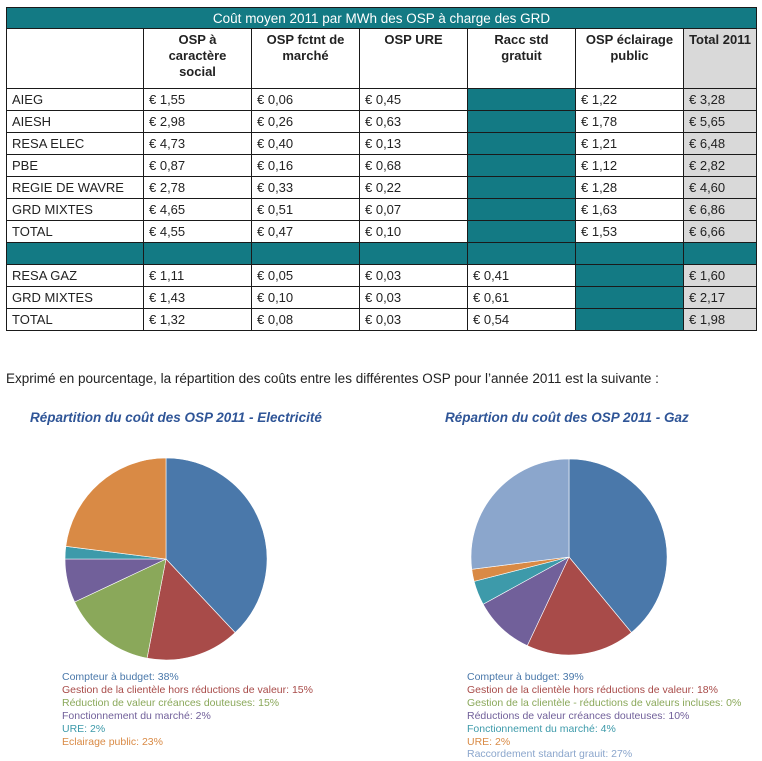 The image size is (762, 761). Describe the element at coordinates (550, 754) in the screenshot. I see `legend-item: Raccordement standart grauit: 27%` at that location.